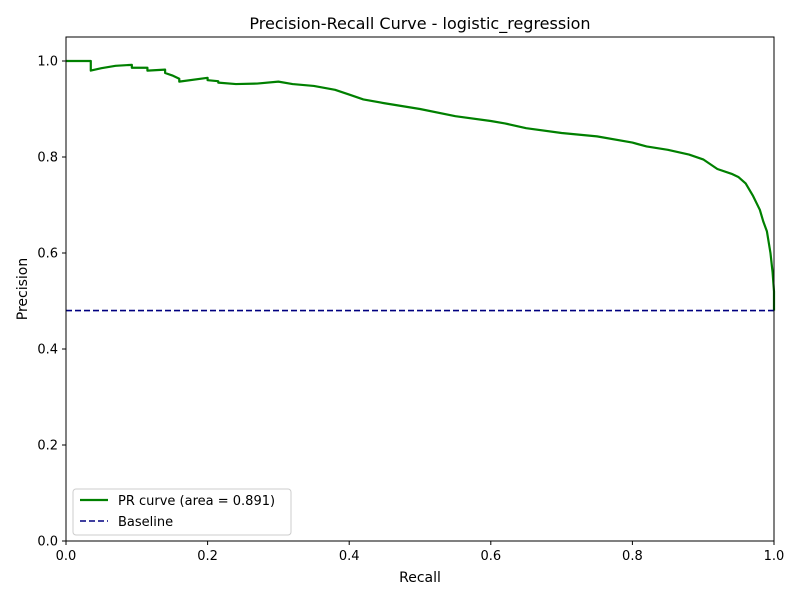  Describe the element at coordinates (47, 62) in the screenshot. I see `y-tick-label: 1.0` at that location.